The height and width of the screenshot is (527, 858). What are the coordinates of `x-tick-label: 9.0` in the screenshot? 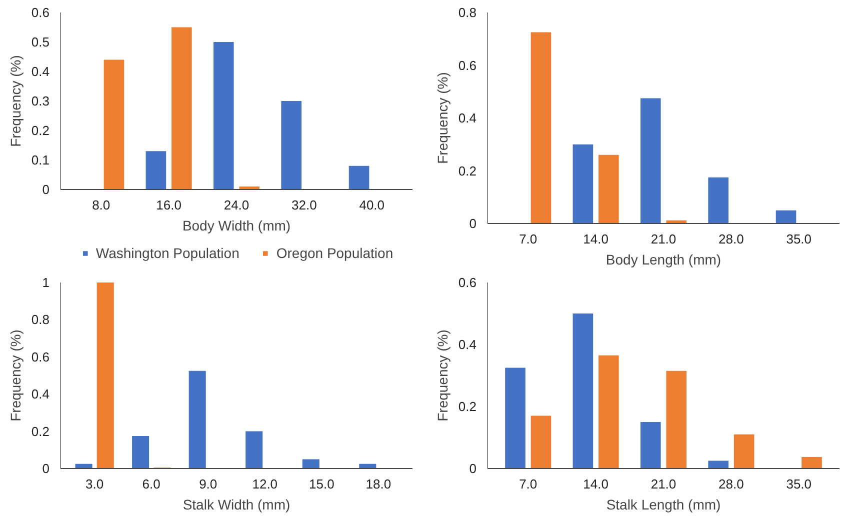 It's located at (208, 484).